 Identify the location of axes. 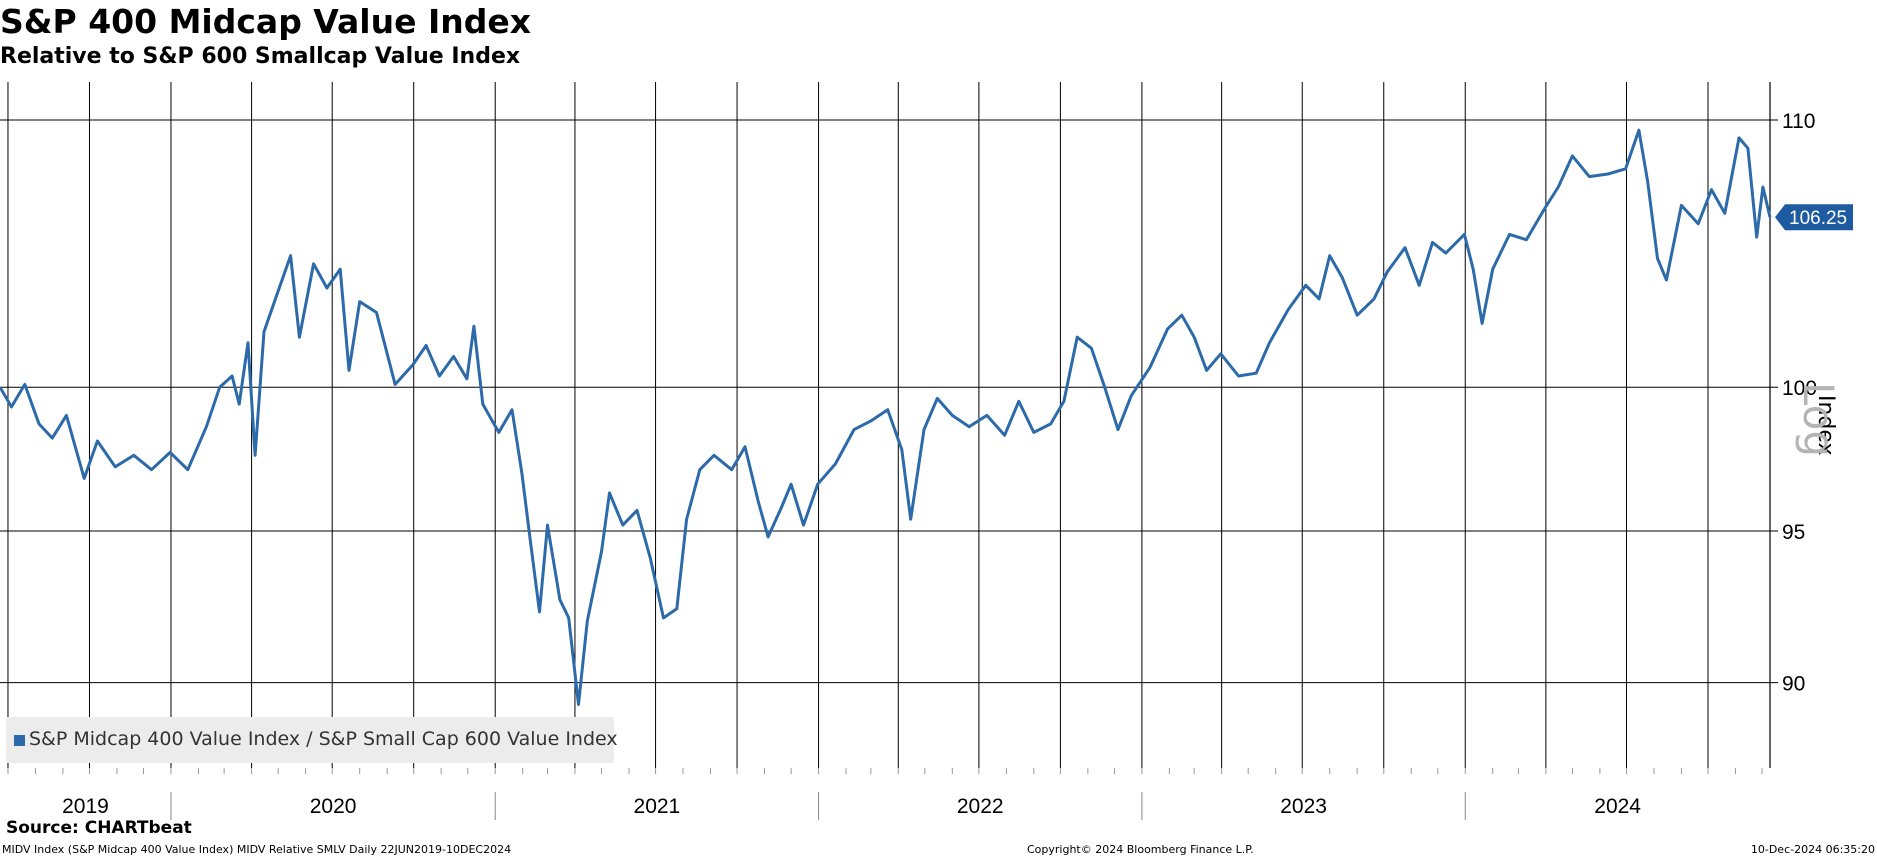
(885, 794).